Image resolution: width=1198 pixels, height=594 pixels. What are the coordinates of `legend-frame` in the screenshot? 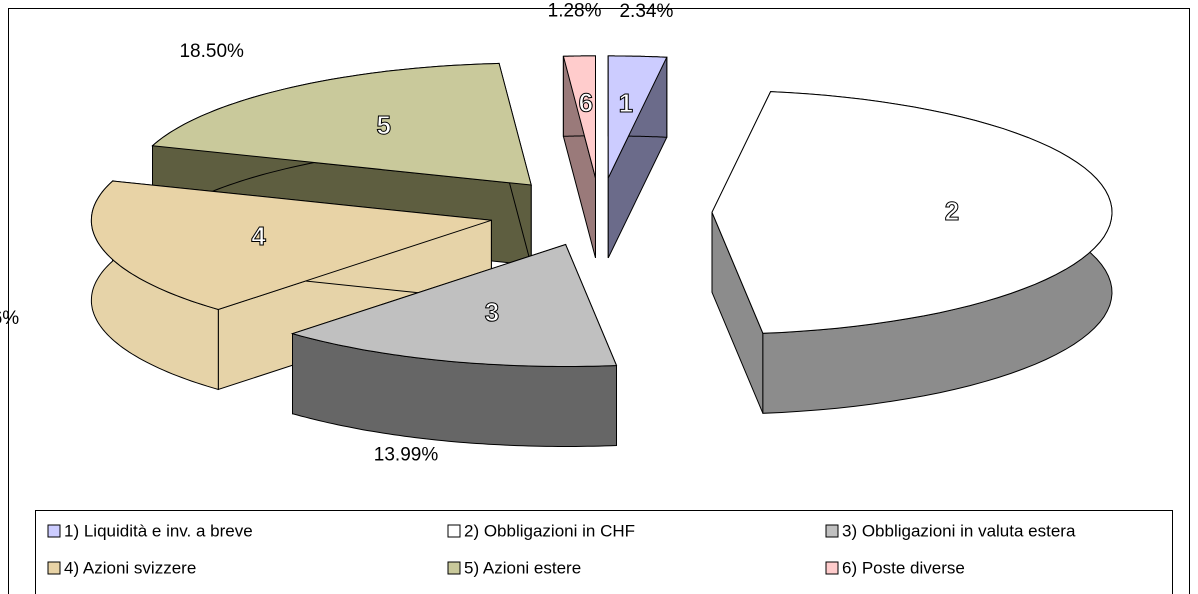 It's located at (604, 552).